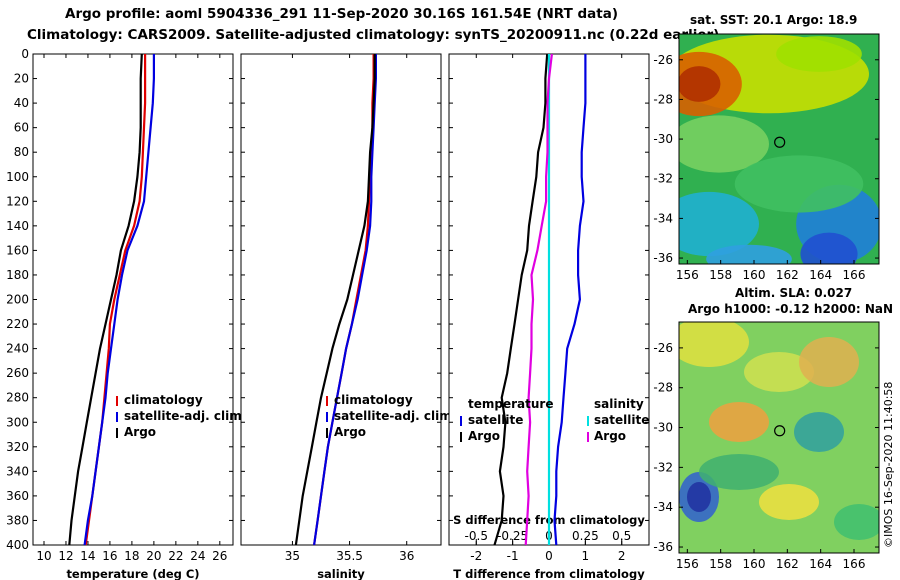 This screenshot has width=900, height=580. What do you see at coordinates (17, 471) in the screenshot?
I see `y-tick-label: 340` at bounding box center [17, 471].